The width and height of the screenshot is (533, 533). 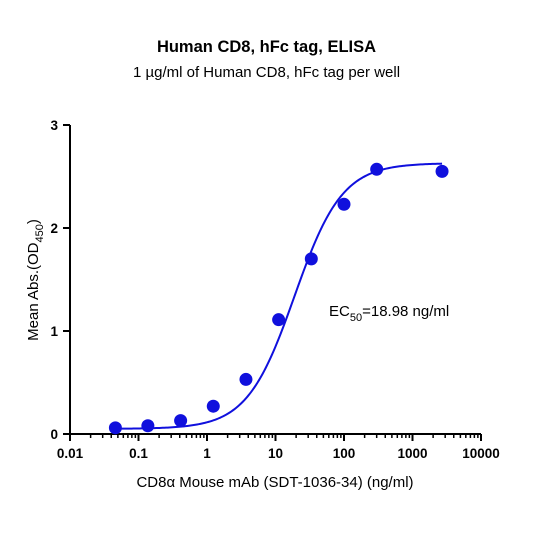 I want to click on ec50-annotation: EC50=18.98 ng/ml, so click(x=389, y=313).